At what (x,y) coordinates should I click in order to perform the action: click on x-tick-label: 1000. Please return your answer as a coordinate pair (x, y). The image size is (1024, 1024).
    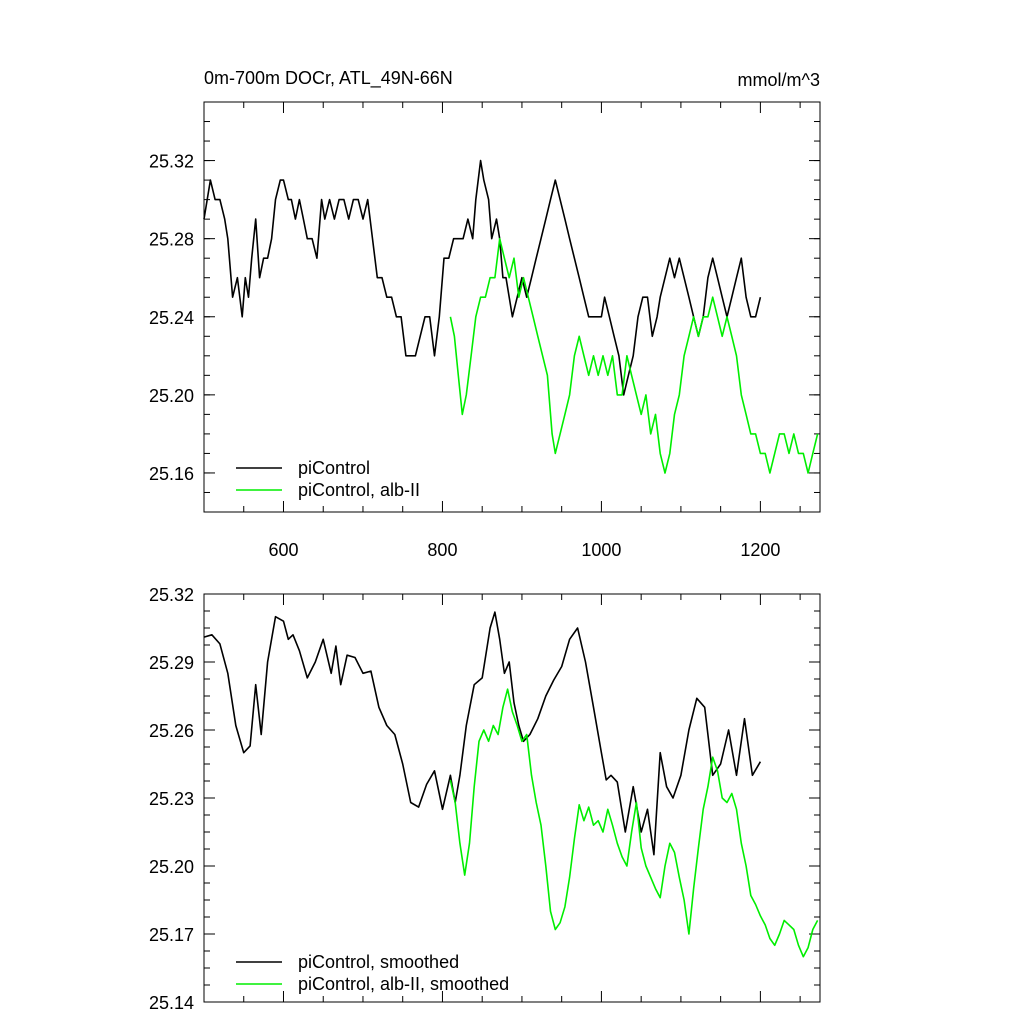
    Looking at the image, I should click on (601, 550).